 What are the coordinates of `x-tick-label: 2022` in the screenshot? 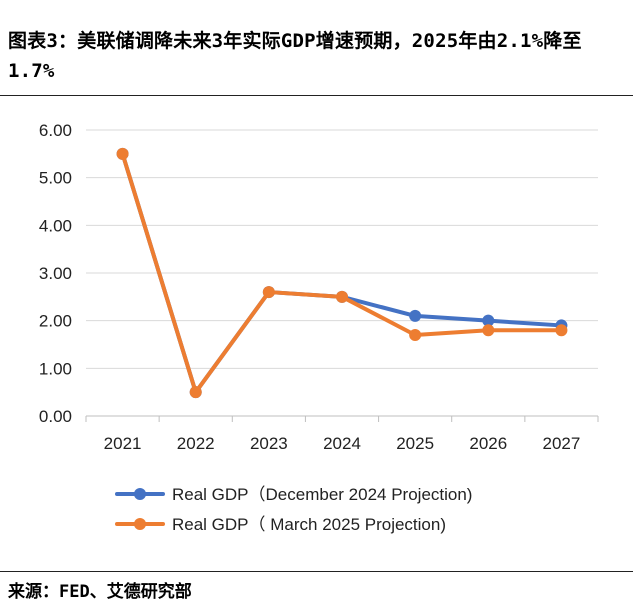 It's located at (196, 443).